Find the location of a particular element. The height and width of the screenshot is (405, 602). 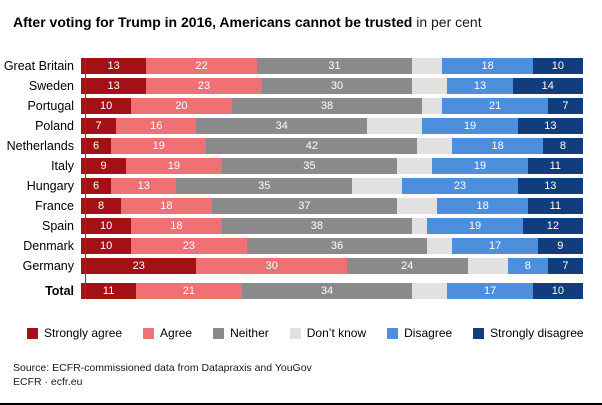

bar-segment: 14 is located at coordinates (547, 86).